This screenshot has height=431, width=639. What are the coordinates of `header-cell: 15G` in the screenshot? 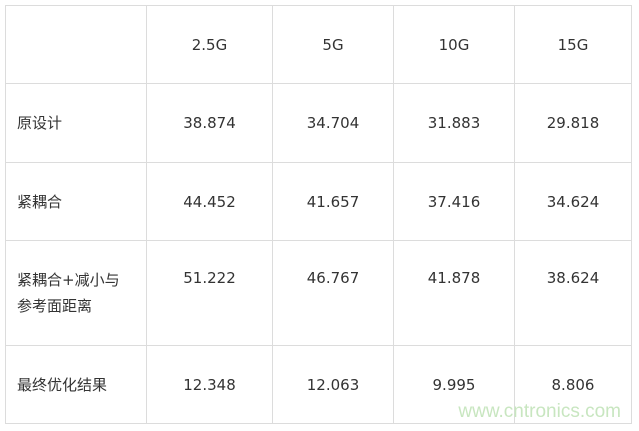 It's located at (573, 44).